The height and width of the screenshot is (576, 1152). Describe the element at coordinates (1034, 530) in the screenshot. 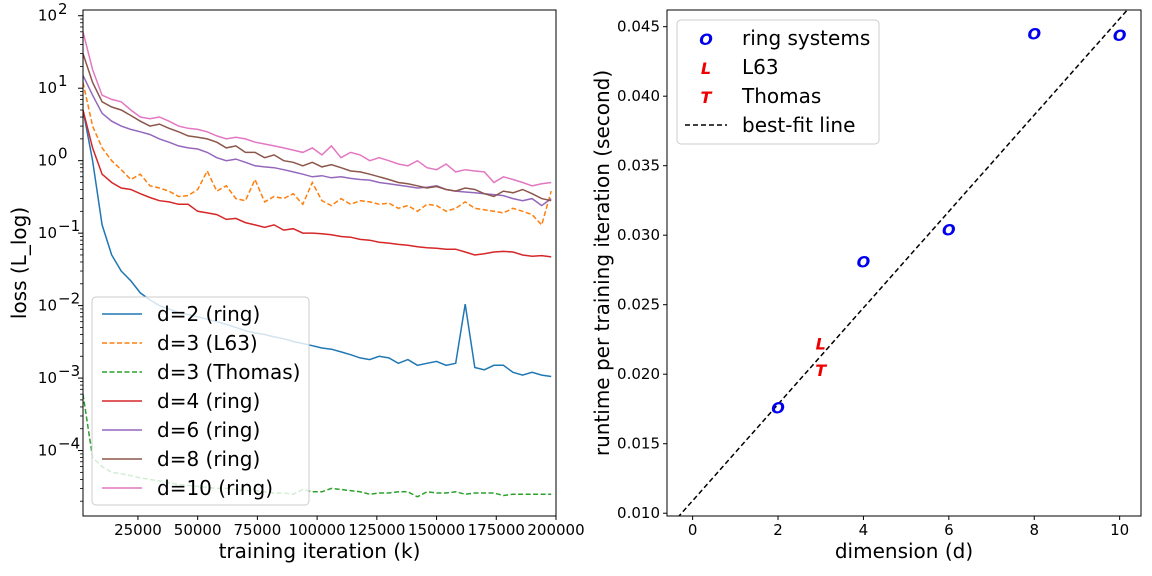

I see `x-tick-label: 8` at that location.